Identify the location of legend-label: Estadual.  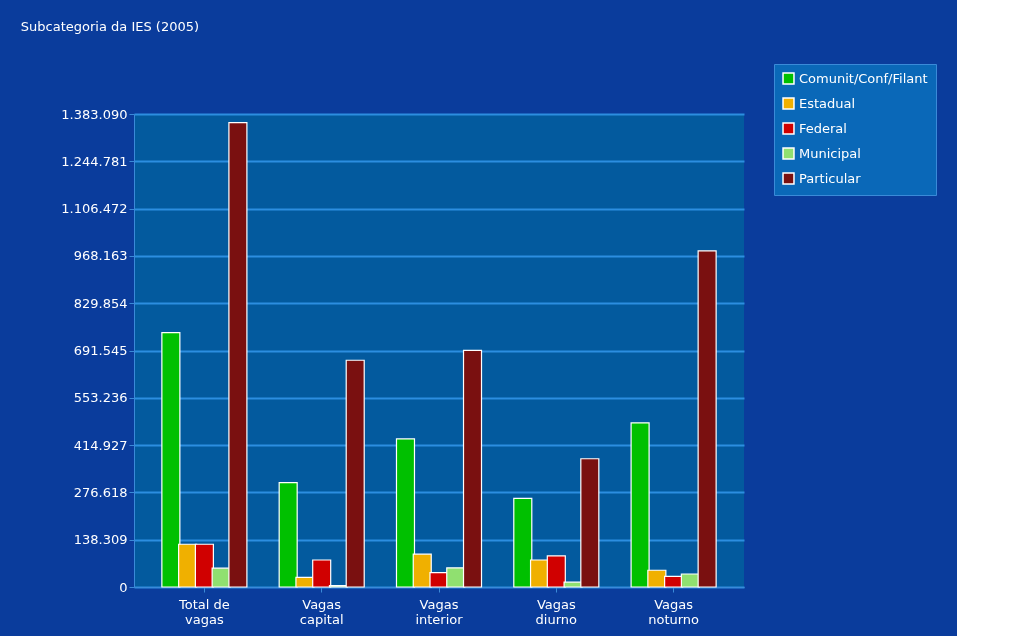
(827, 103).